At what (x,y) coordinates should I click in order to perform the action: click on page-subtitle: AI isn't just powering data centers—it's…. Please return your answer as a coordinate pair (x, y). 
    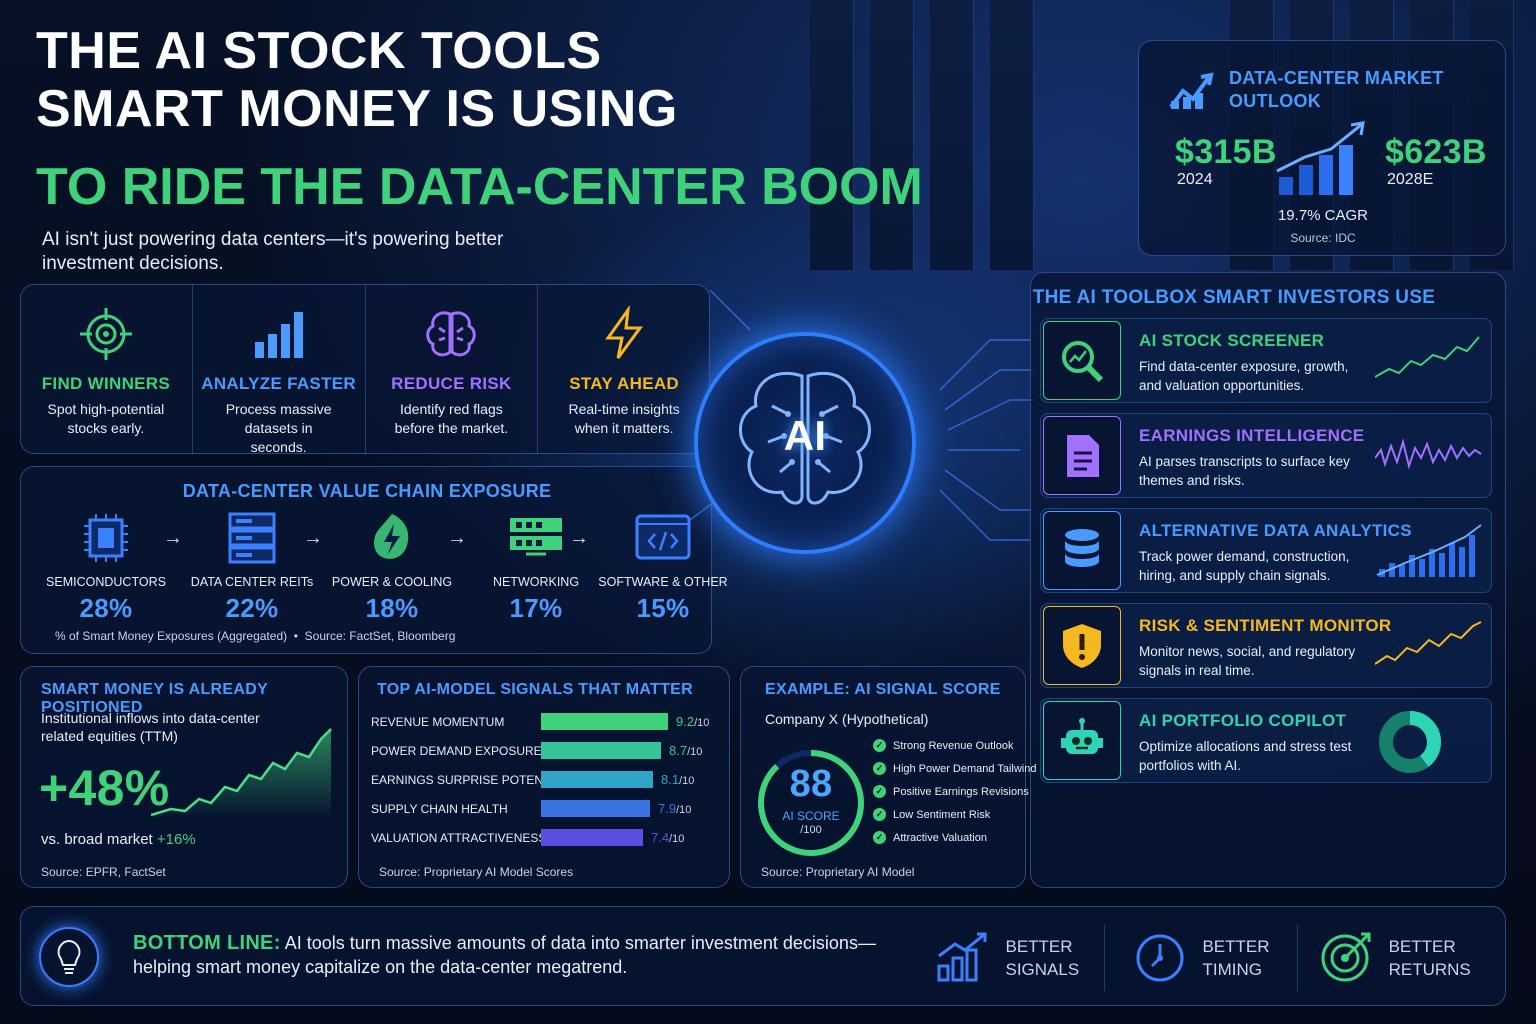
    Looking at the image, I should click on (273, 251).